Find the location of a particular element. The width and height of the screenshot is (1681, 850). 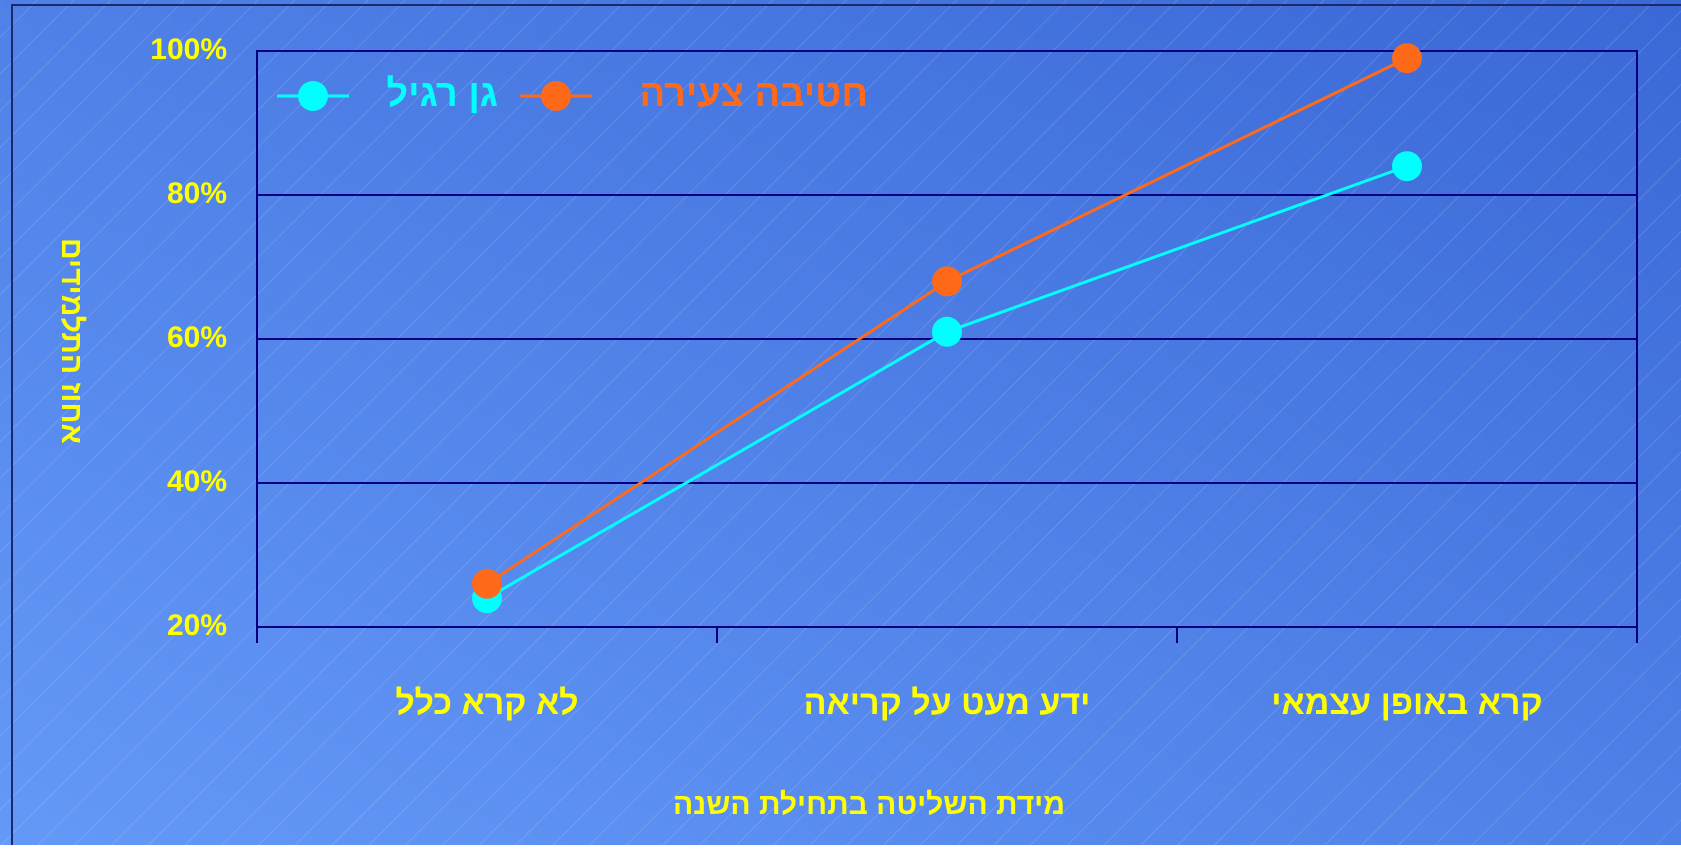

y-tick-label: 60% is located at coordinates (197, 337).